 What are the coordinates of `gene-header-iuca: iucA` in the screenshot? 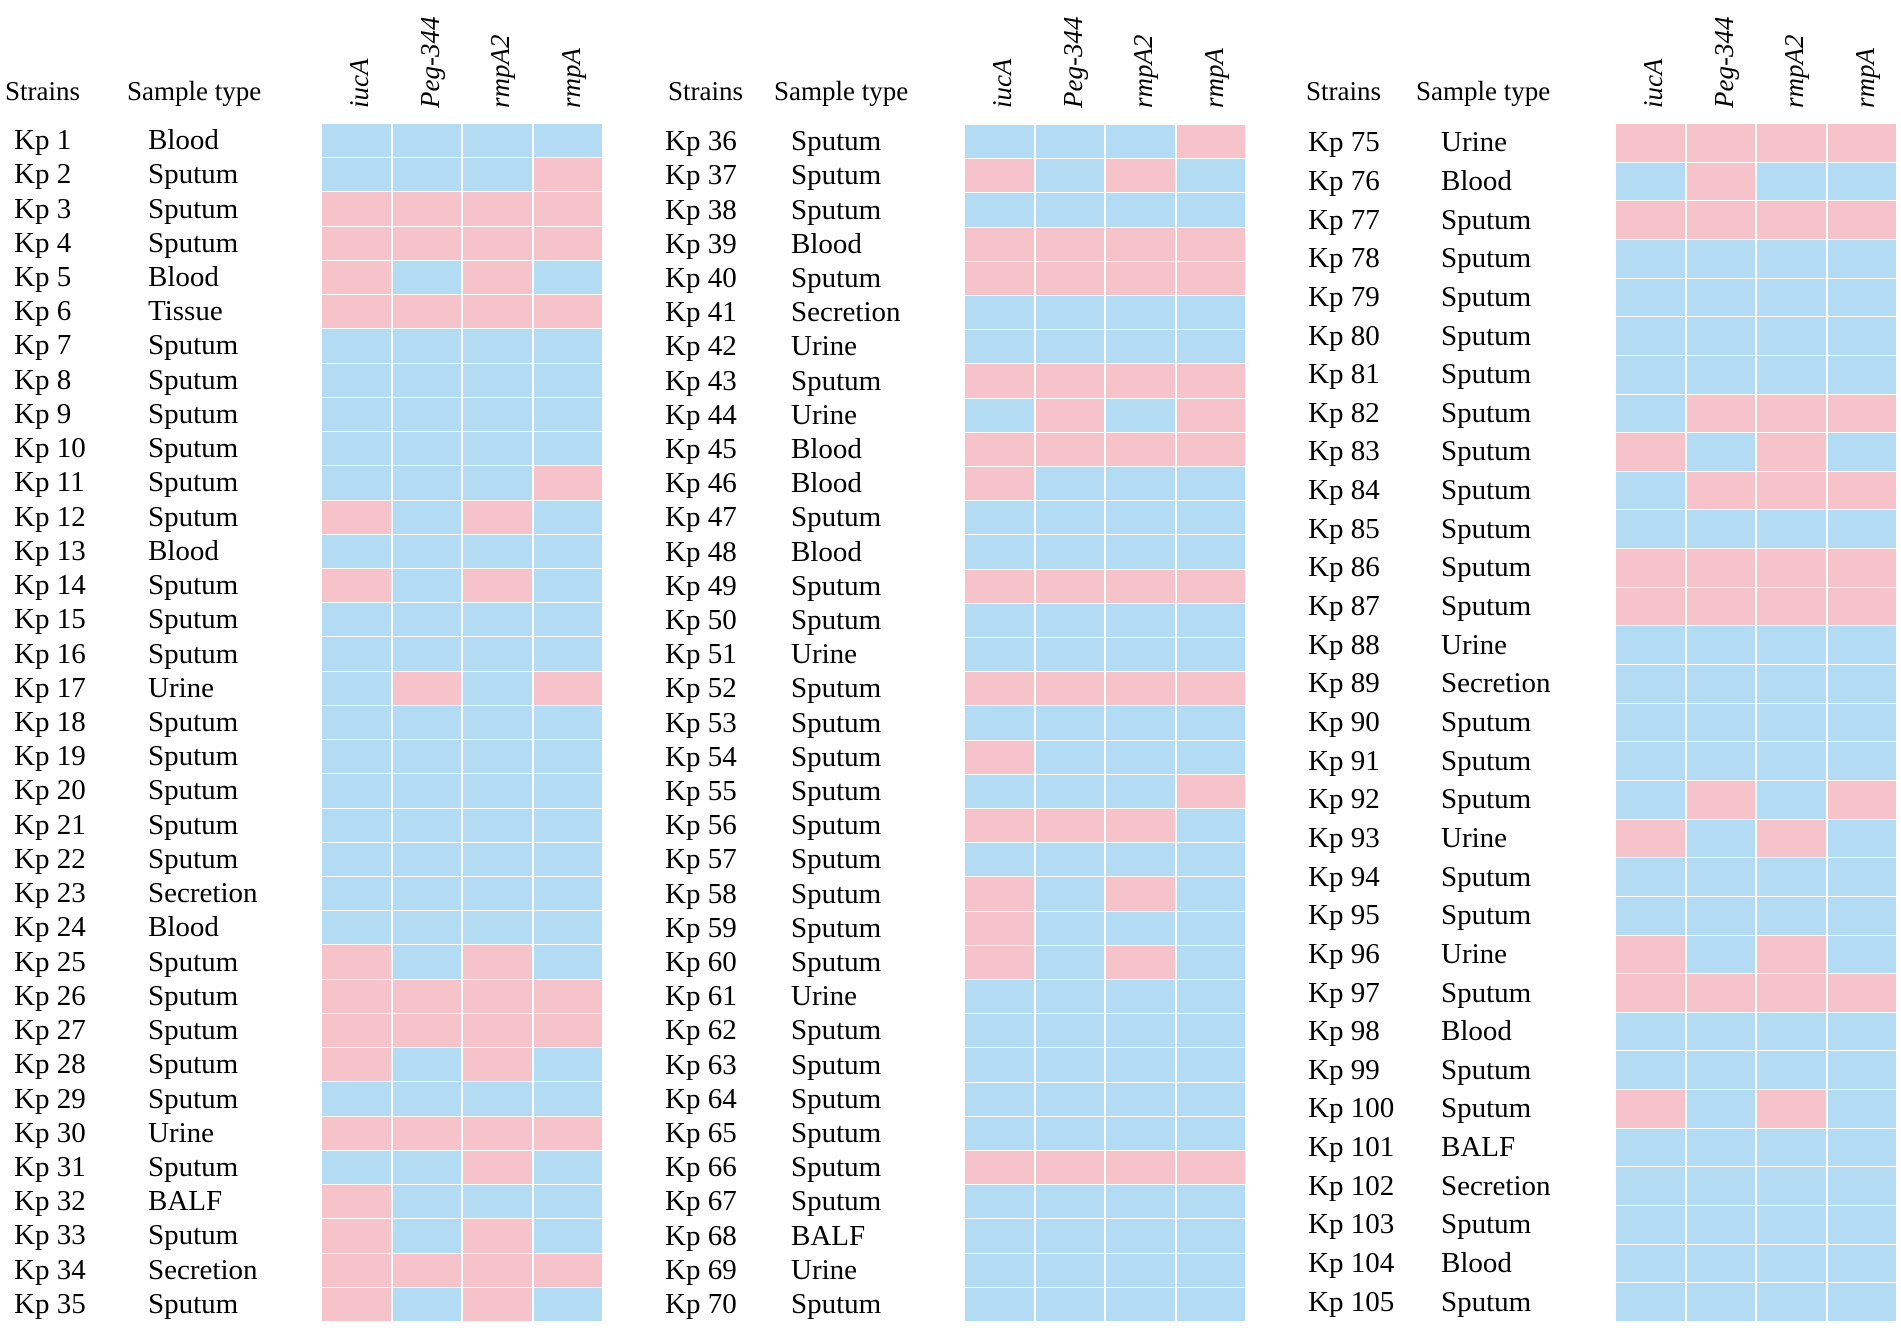 It's located at (1653, 83).